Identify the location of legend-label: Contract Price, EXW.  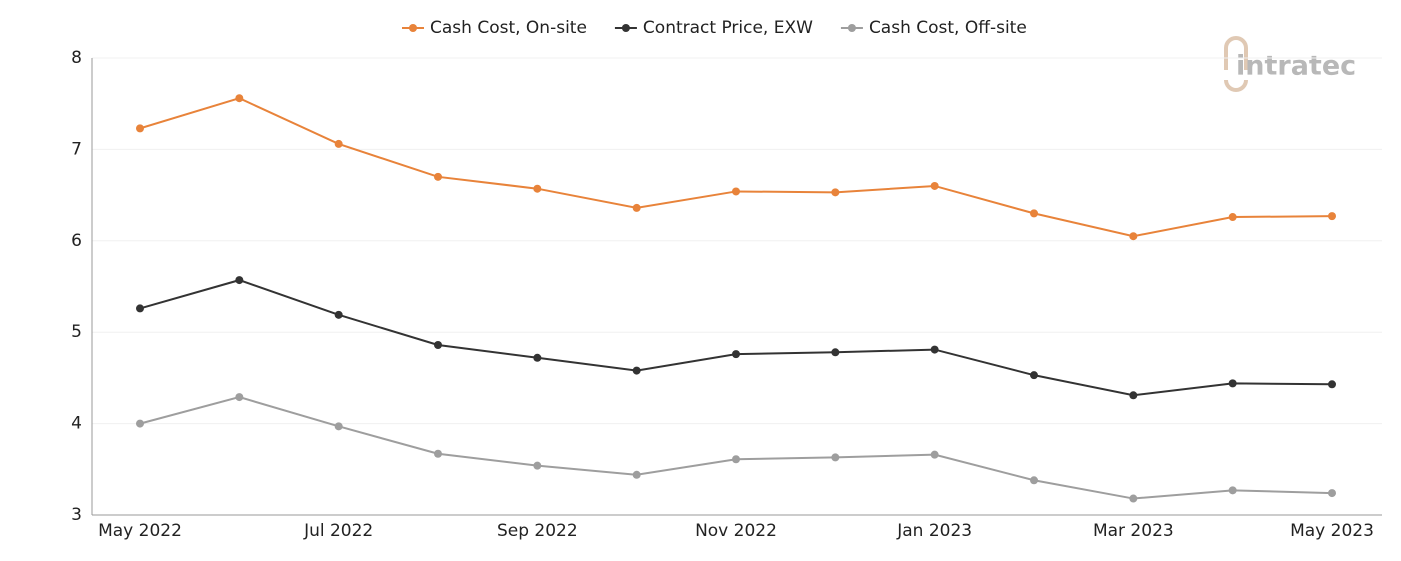
(728, 28).